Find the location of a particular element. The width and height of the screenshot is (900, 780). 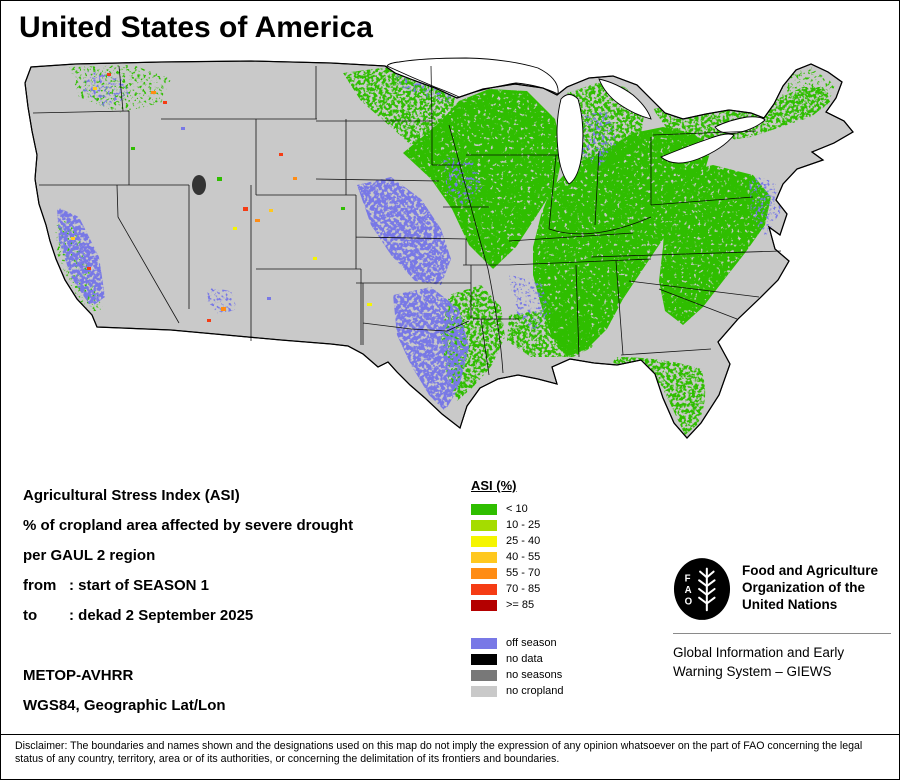

legend-label: < 10 is located at coordinates (517, 509).